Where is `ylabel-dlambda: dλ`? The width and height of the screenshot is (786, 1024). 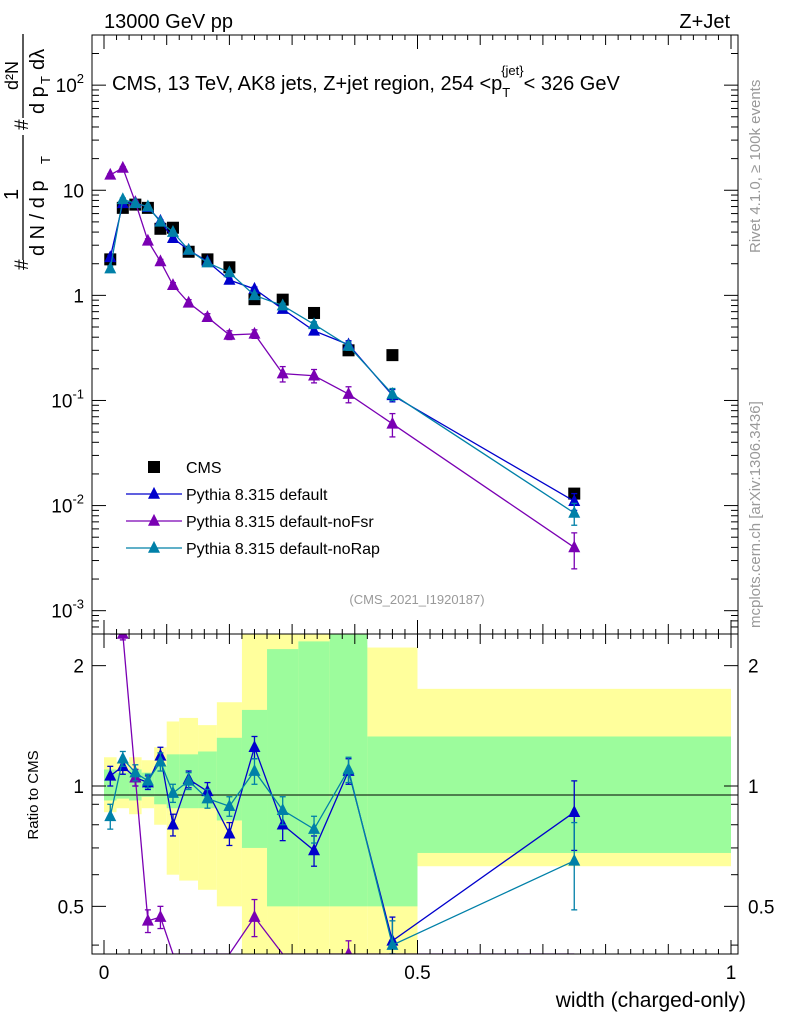
ylabel-dlambda: dλ is located at coordinates (38, 59).